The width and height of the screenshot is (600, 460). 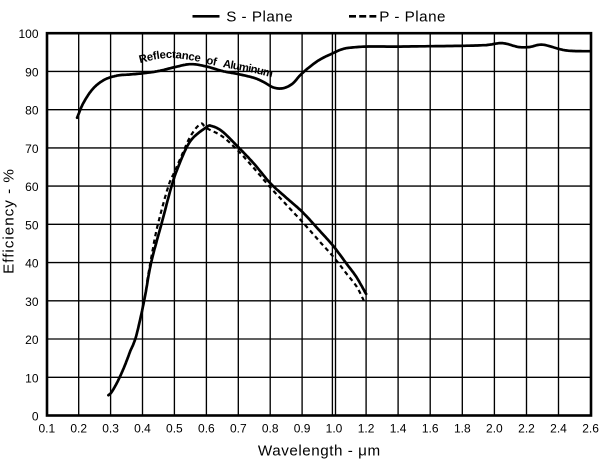 I want to click on svg-text: 0.9, so click(x=302, y=428).